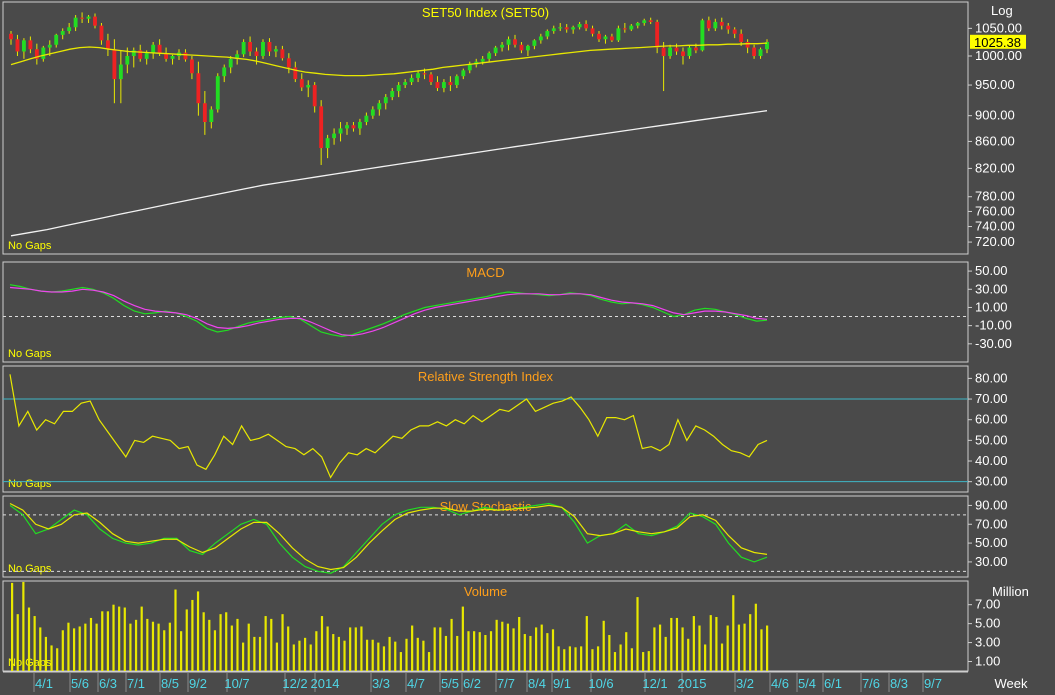 The height and width of the screenshot is (695, 1055). What do you see at coordinates (991, 306) in the screenshot?
I see `macd-ytick-label: 10.00` at bounding box center [991, 306].